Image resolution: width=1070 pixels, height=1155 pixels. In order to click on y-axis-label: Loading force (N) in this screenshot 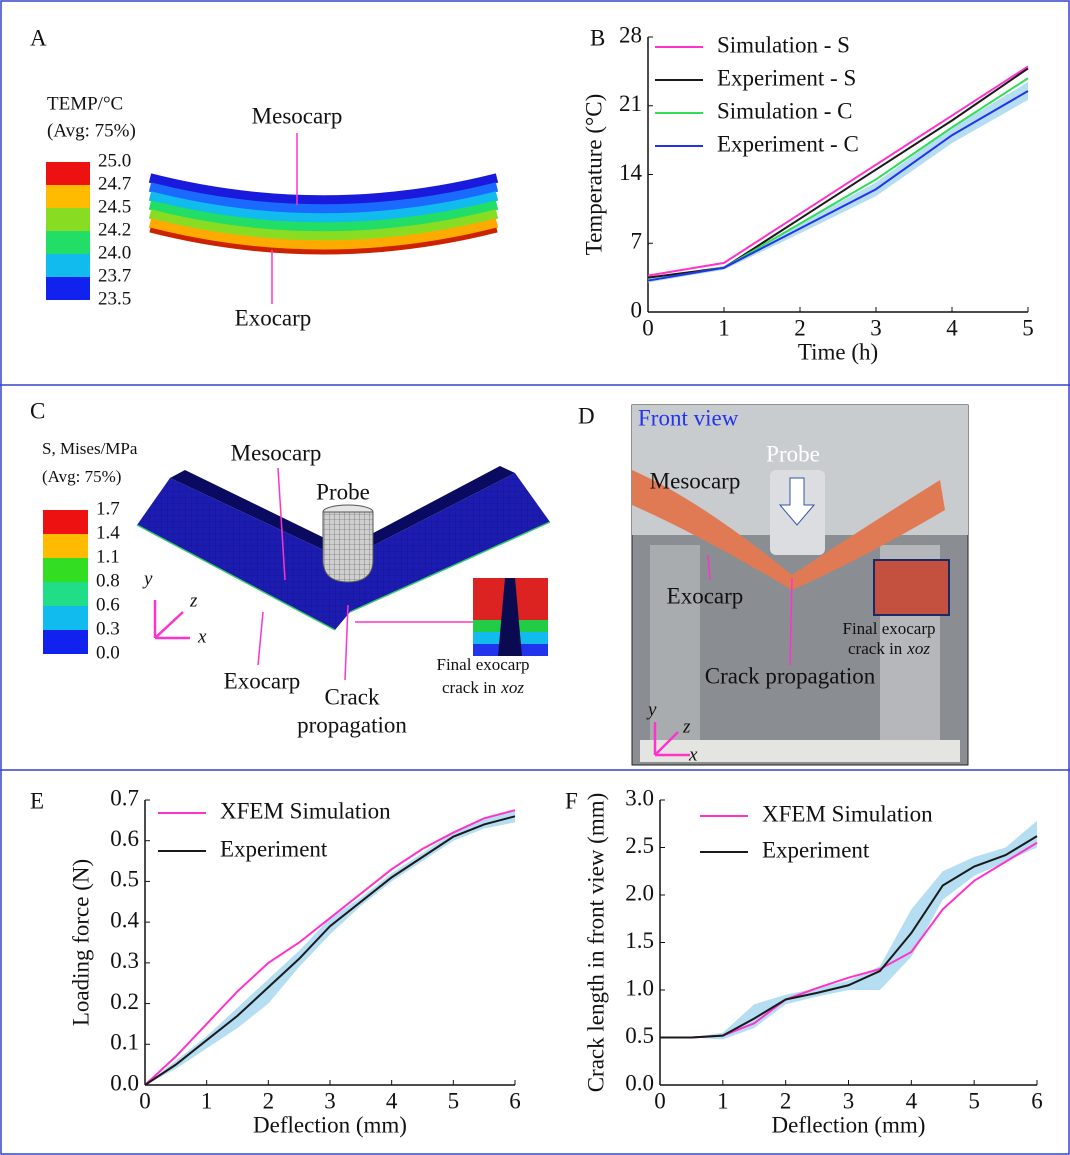, I will do `click(80, 942)`.